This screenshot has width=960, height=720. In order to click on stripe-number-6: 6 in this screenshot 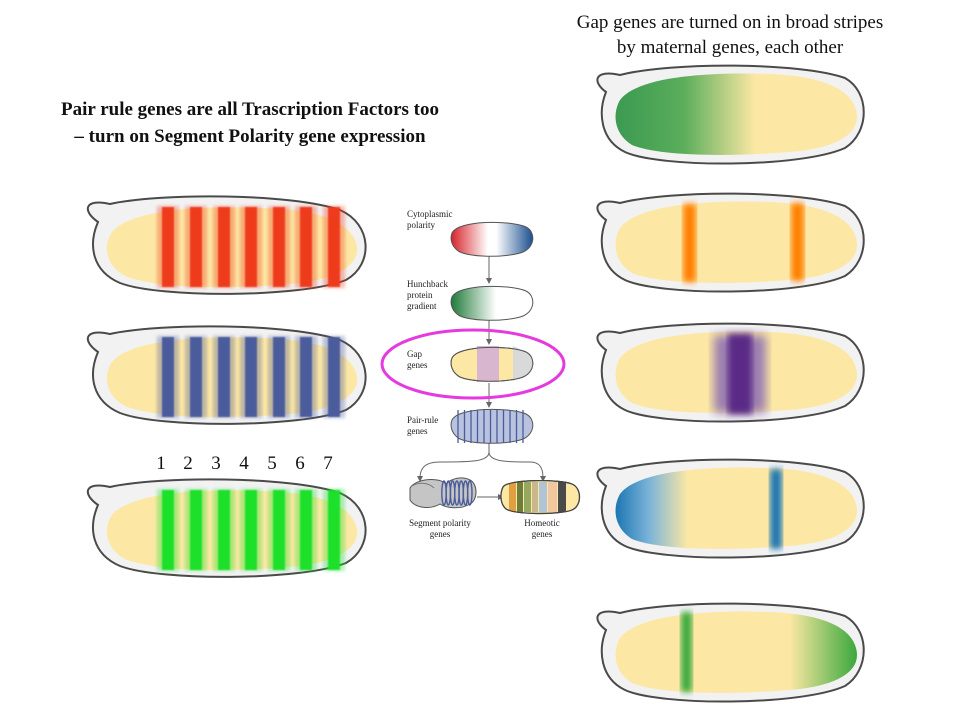, I will do `click(300, 463)`.